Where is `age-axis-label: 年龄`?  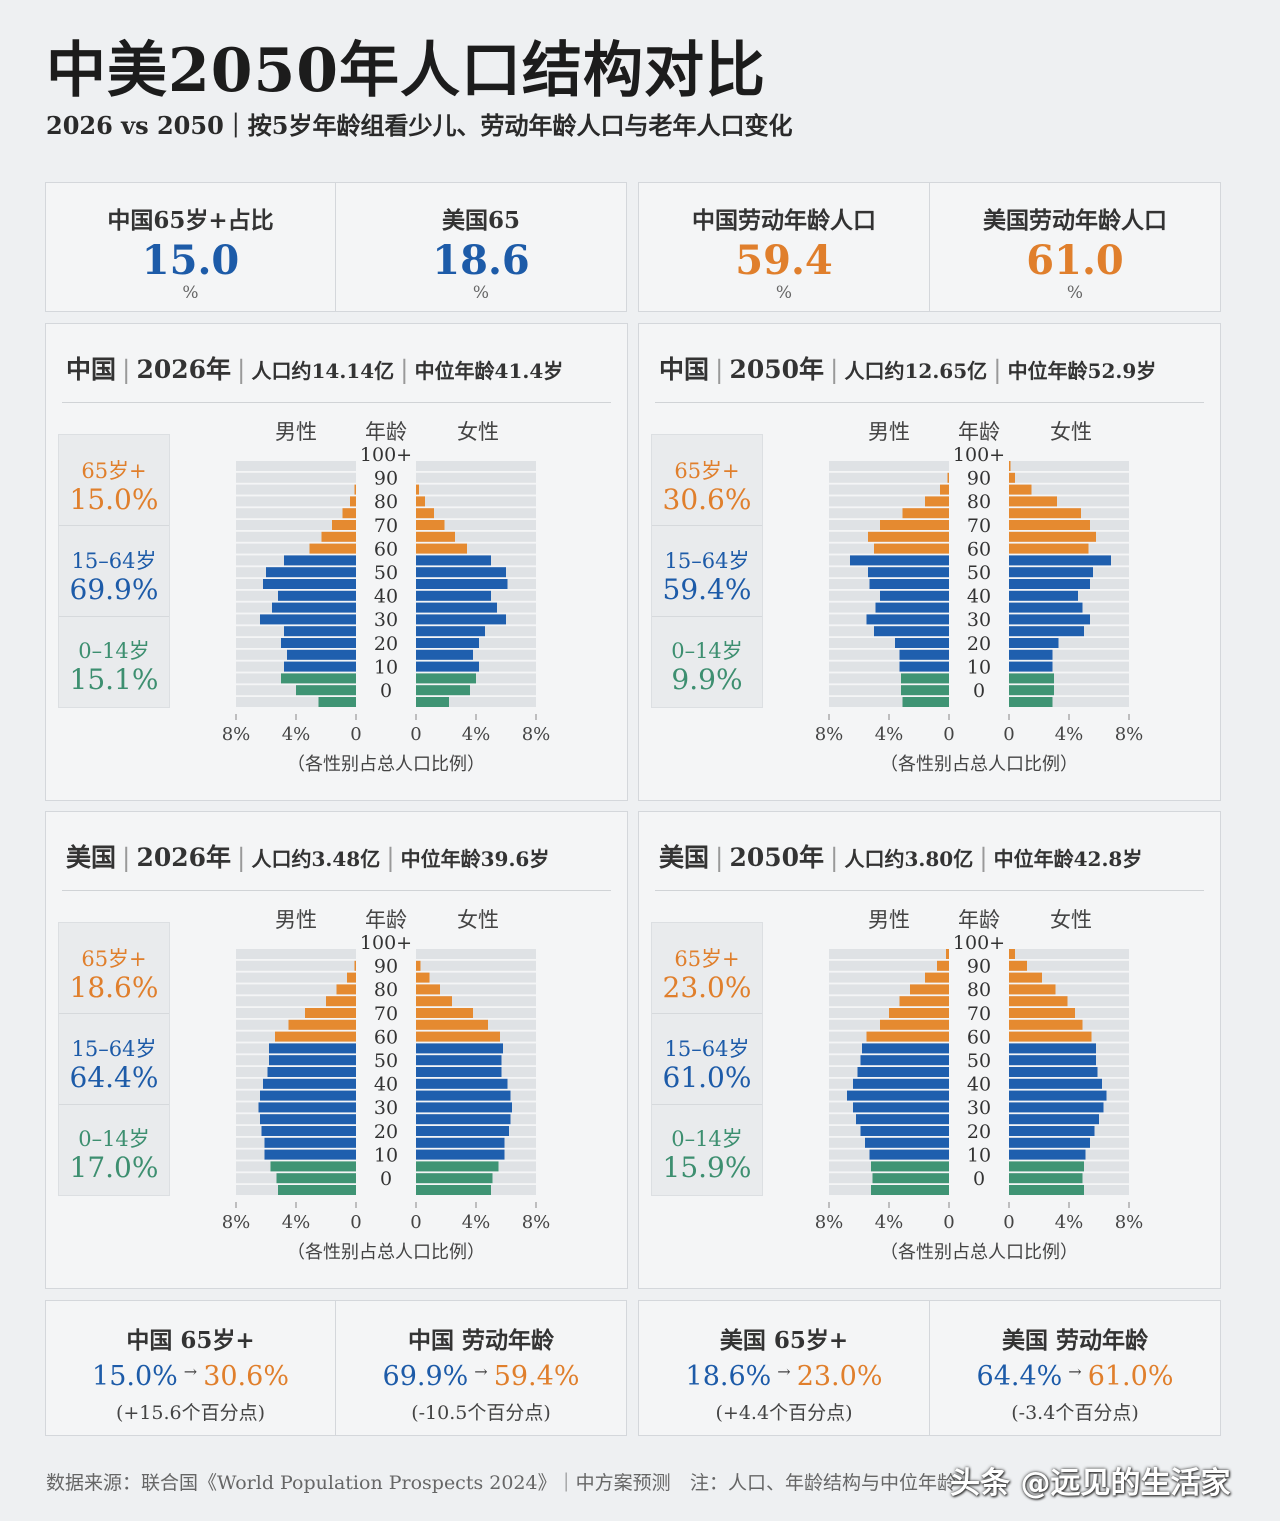
age-axis-label: 年龄 is located at coordinates (979, 432).